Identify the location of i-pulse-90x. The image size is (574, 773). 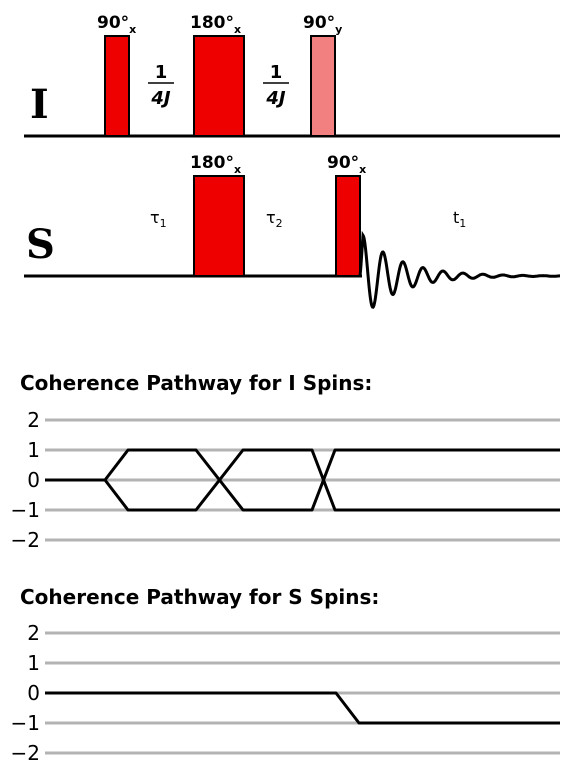
(117, 86).